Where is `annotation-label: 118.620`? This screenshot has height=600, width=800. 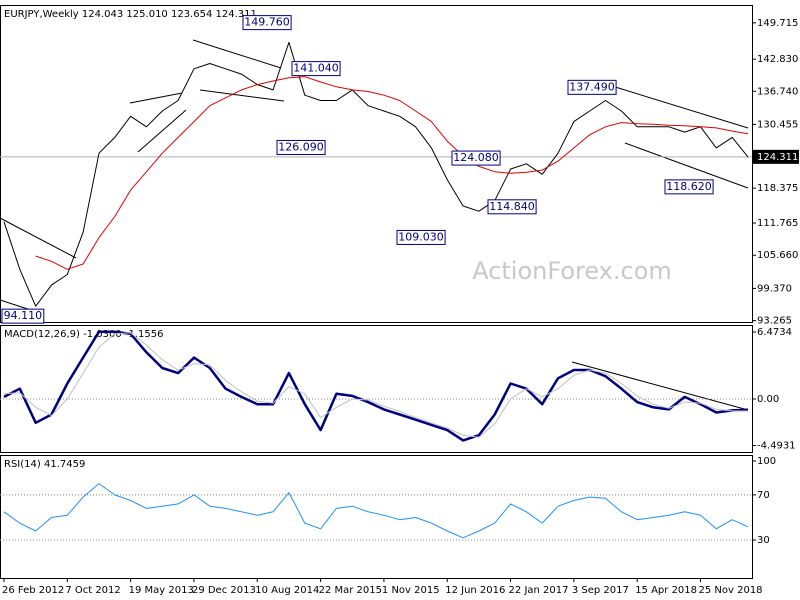 annotation-label: 118.620 is located at coordinates (689, 186).